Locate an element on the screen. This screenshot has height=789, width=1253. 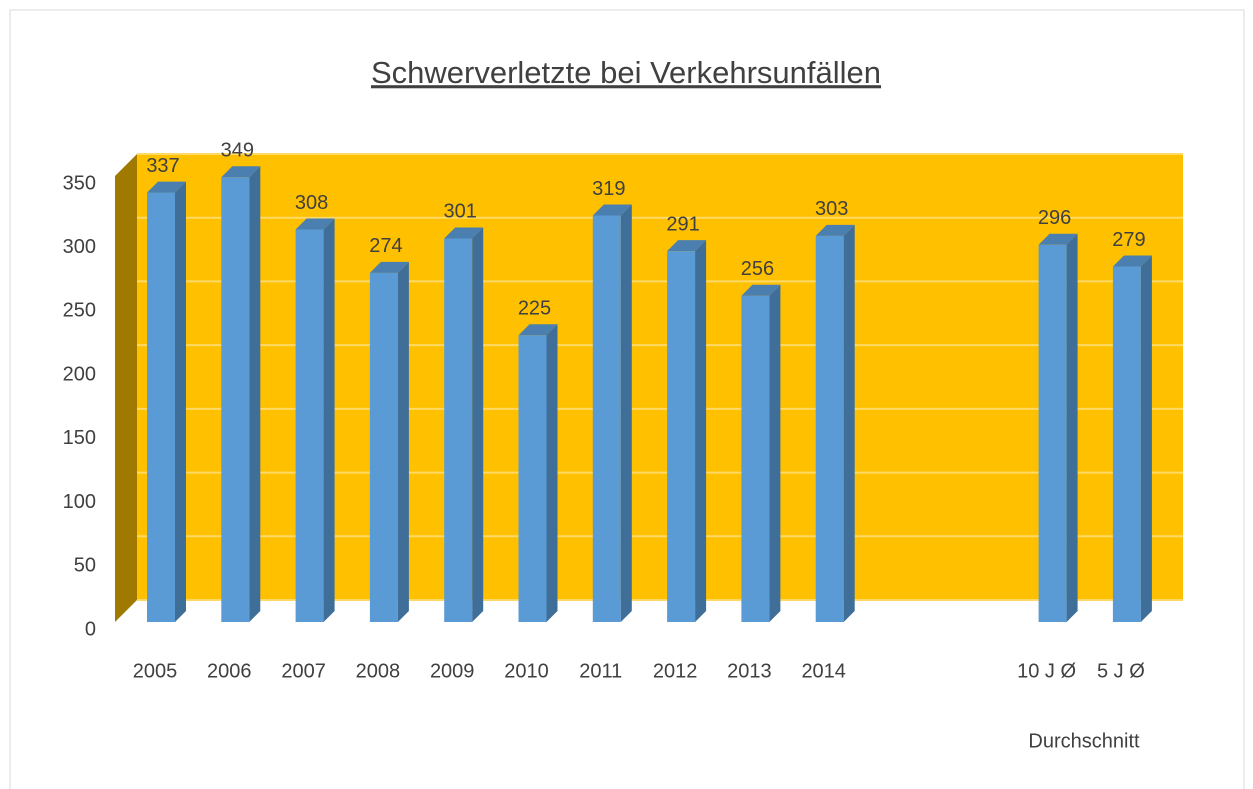
data-label: 349 is located at coordinates (237, 151).